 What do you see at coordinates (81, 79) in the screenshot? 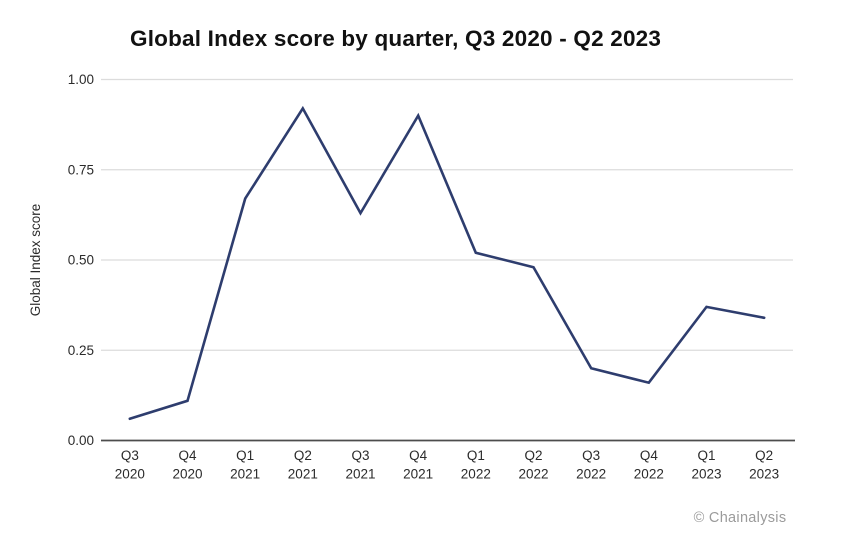
I see `y-tick-label: 1.00` at bounding box center [81, 79].